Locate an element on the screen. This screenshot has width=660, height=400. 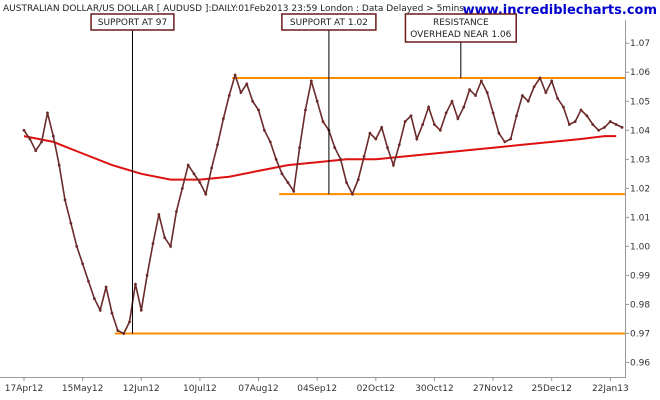
y-tick-label: 1.01 is located at coordinates (640, 218).